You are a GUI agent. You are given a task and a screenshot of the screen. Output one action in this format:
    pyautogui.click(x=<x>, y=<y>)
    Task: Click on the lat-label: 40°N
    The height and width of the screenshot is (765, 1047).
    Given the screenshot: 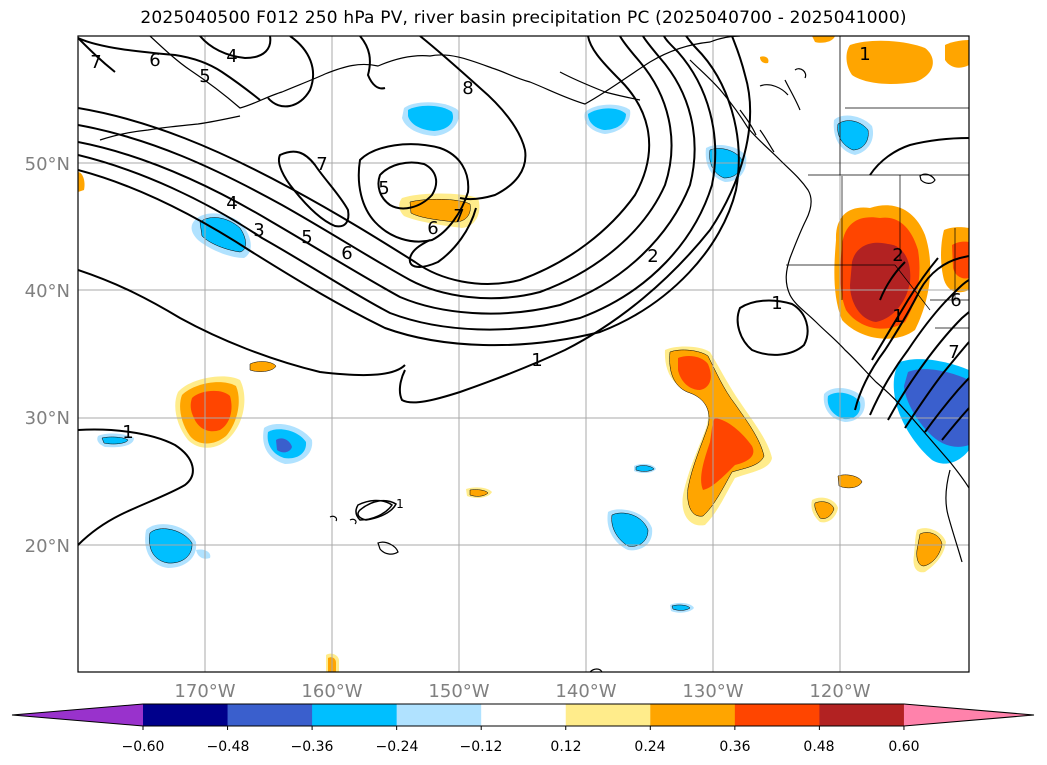 What is the action you would take?
    pyautogui.click(x=47, y=291)
    